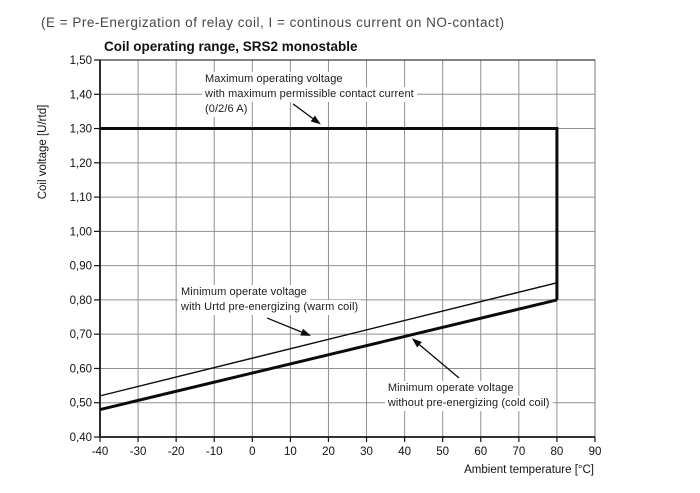  I want to click on x-tick-label: 0, so click(252, 452).